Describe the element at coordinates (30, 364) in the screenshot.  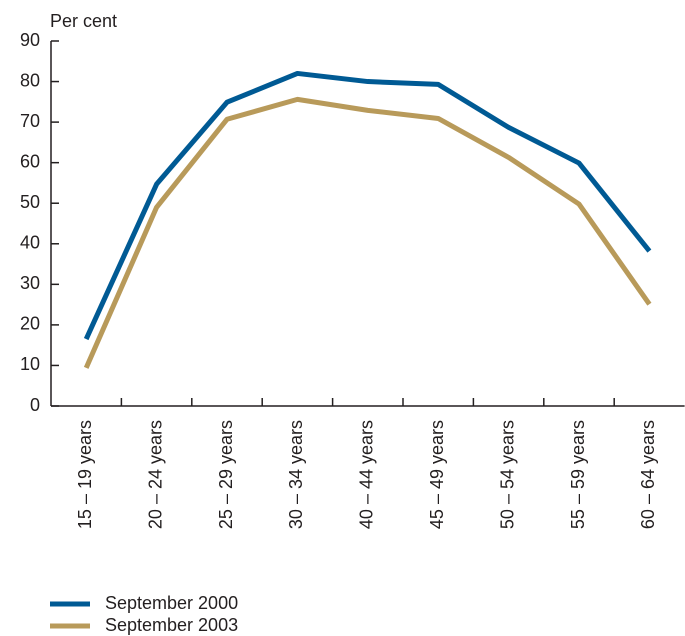
I see `y-tick-label: 10` at that location.